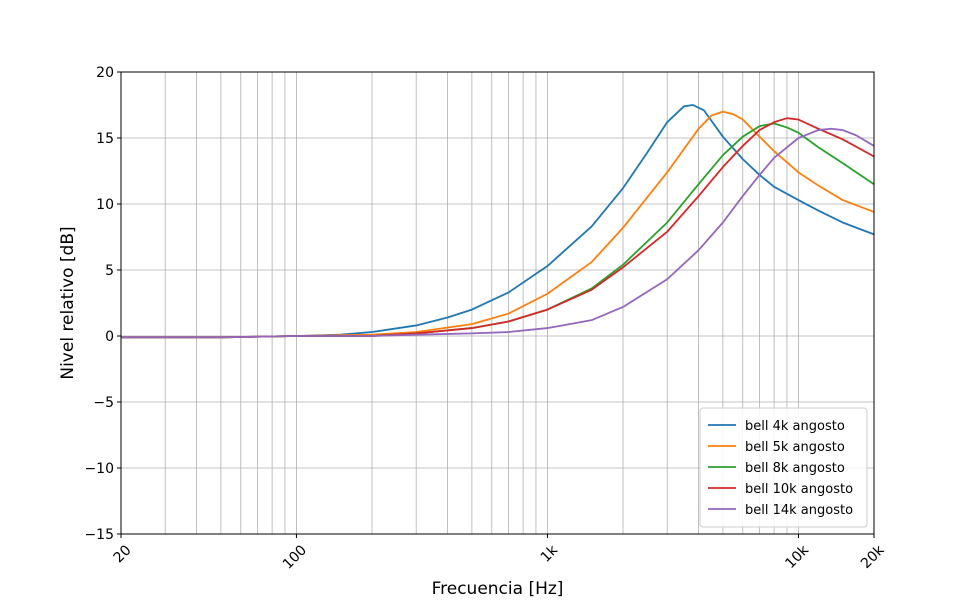 The width and height of the screenshot is (970, 600). I want to click on legend-entry: bell 10k angosto, so click(799, 489).